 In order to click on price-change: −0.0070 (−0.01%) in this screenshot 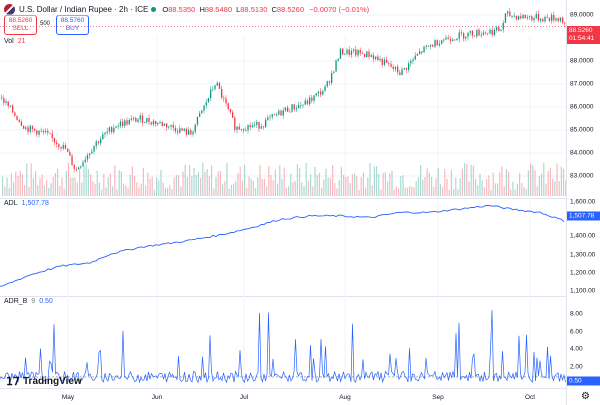, I will do `click(339, 9)`.